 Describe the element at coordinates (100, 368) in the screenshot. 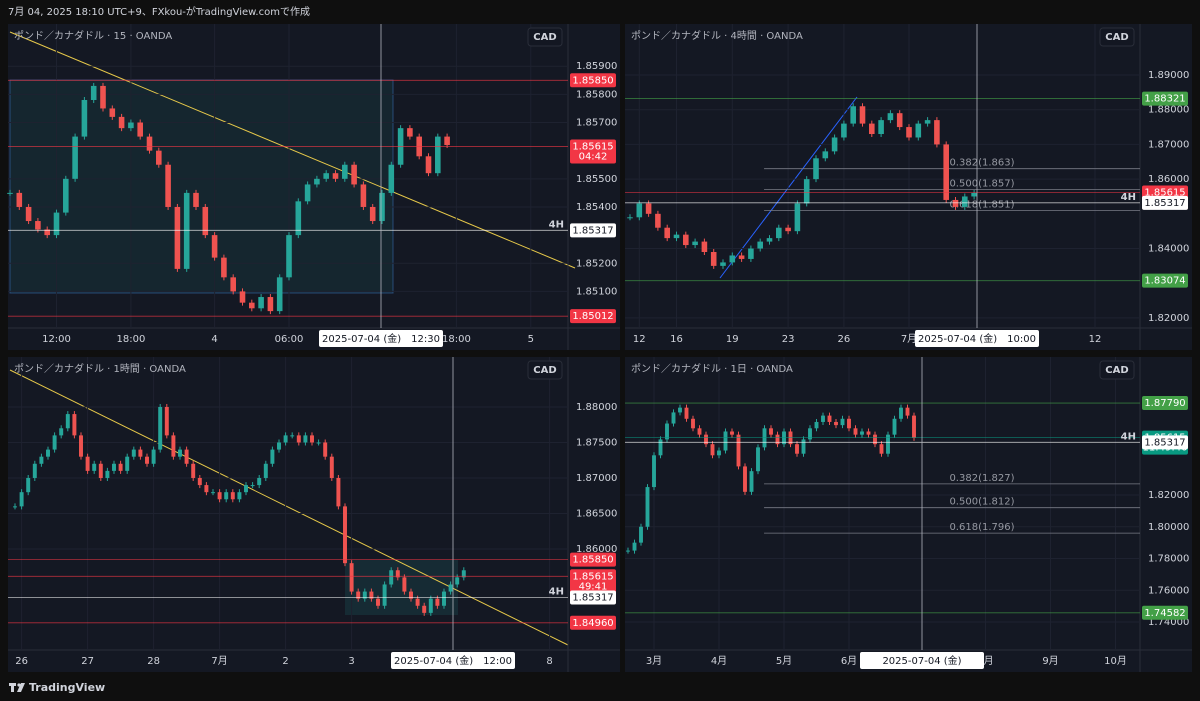

I see `chart-title: ポンド／カナダドル · 1時間 · OANDA` at that location.